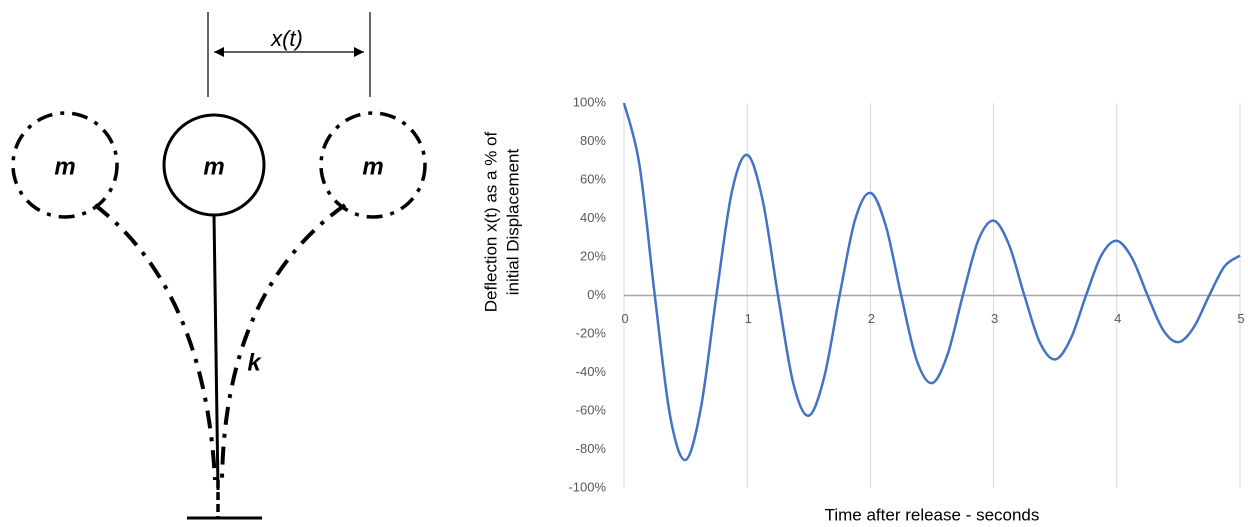  Describe the element at coordinates (254, 362) in the screenshot. I see `spring-label: k` at that location.